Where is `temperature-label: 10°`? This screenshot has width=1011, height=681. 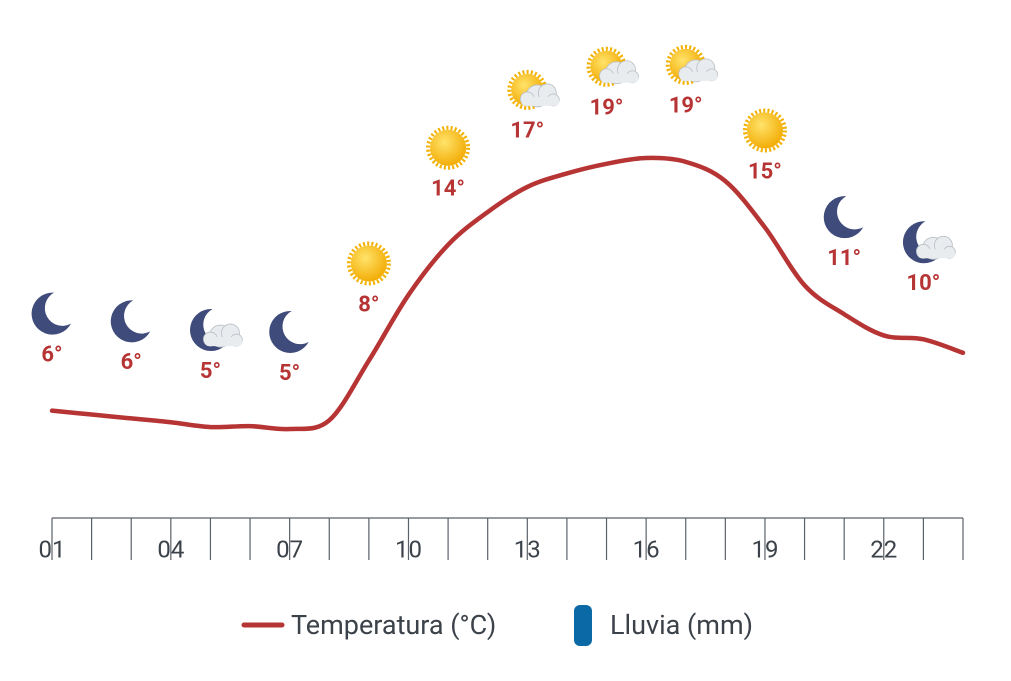
temperature-label: 10° is located at coordinates (923, 283).